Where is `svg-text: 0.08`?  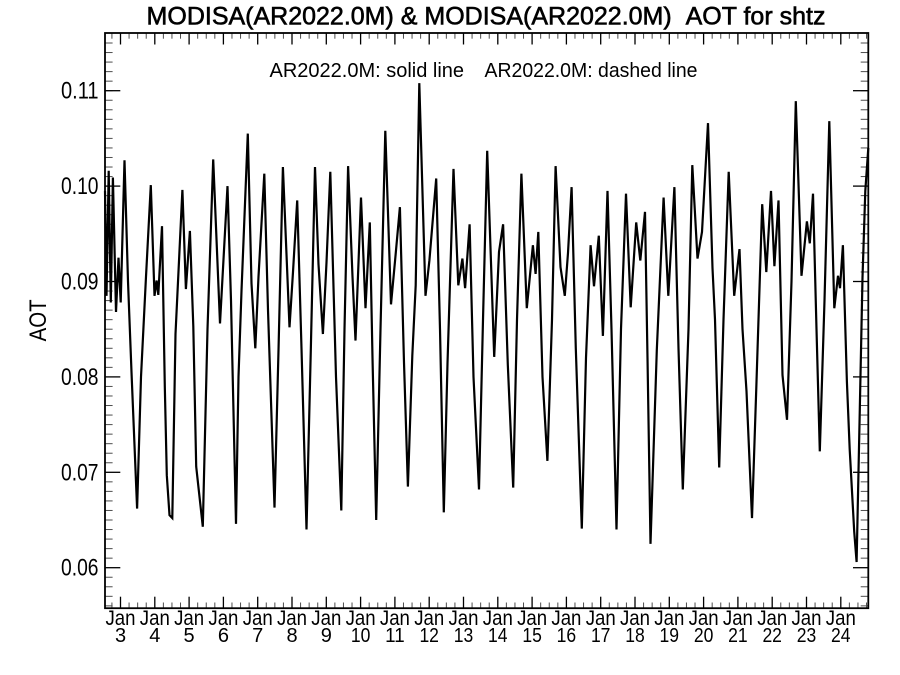
svg-text: 0.08 is located at coordinates (80, 377).